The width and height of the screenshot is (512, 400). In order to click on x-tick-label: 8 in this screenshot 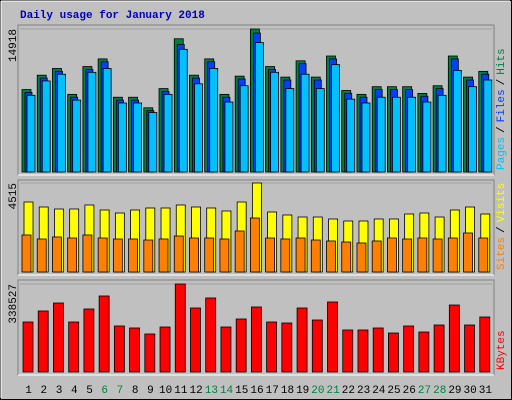, I will do `click(135, 391)`.